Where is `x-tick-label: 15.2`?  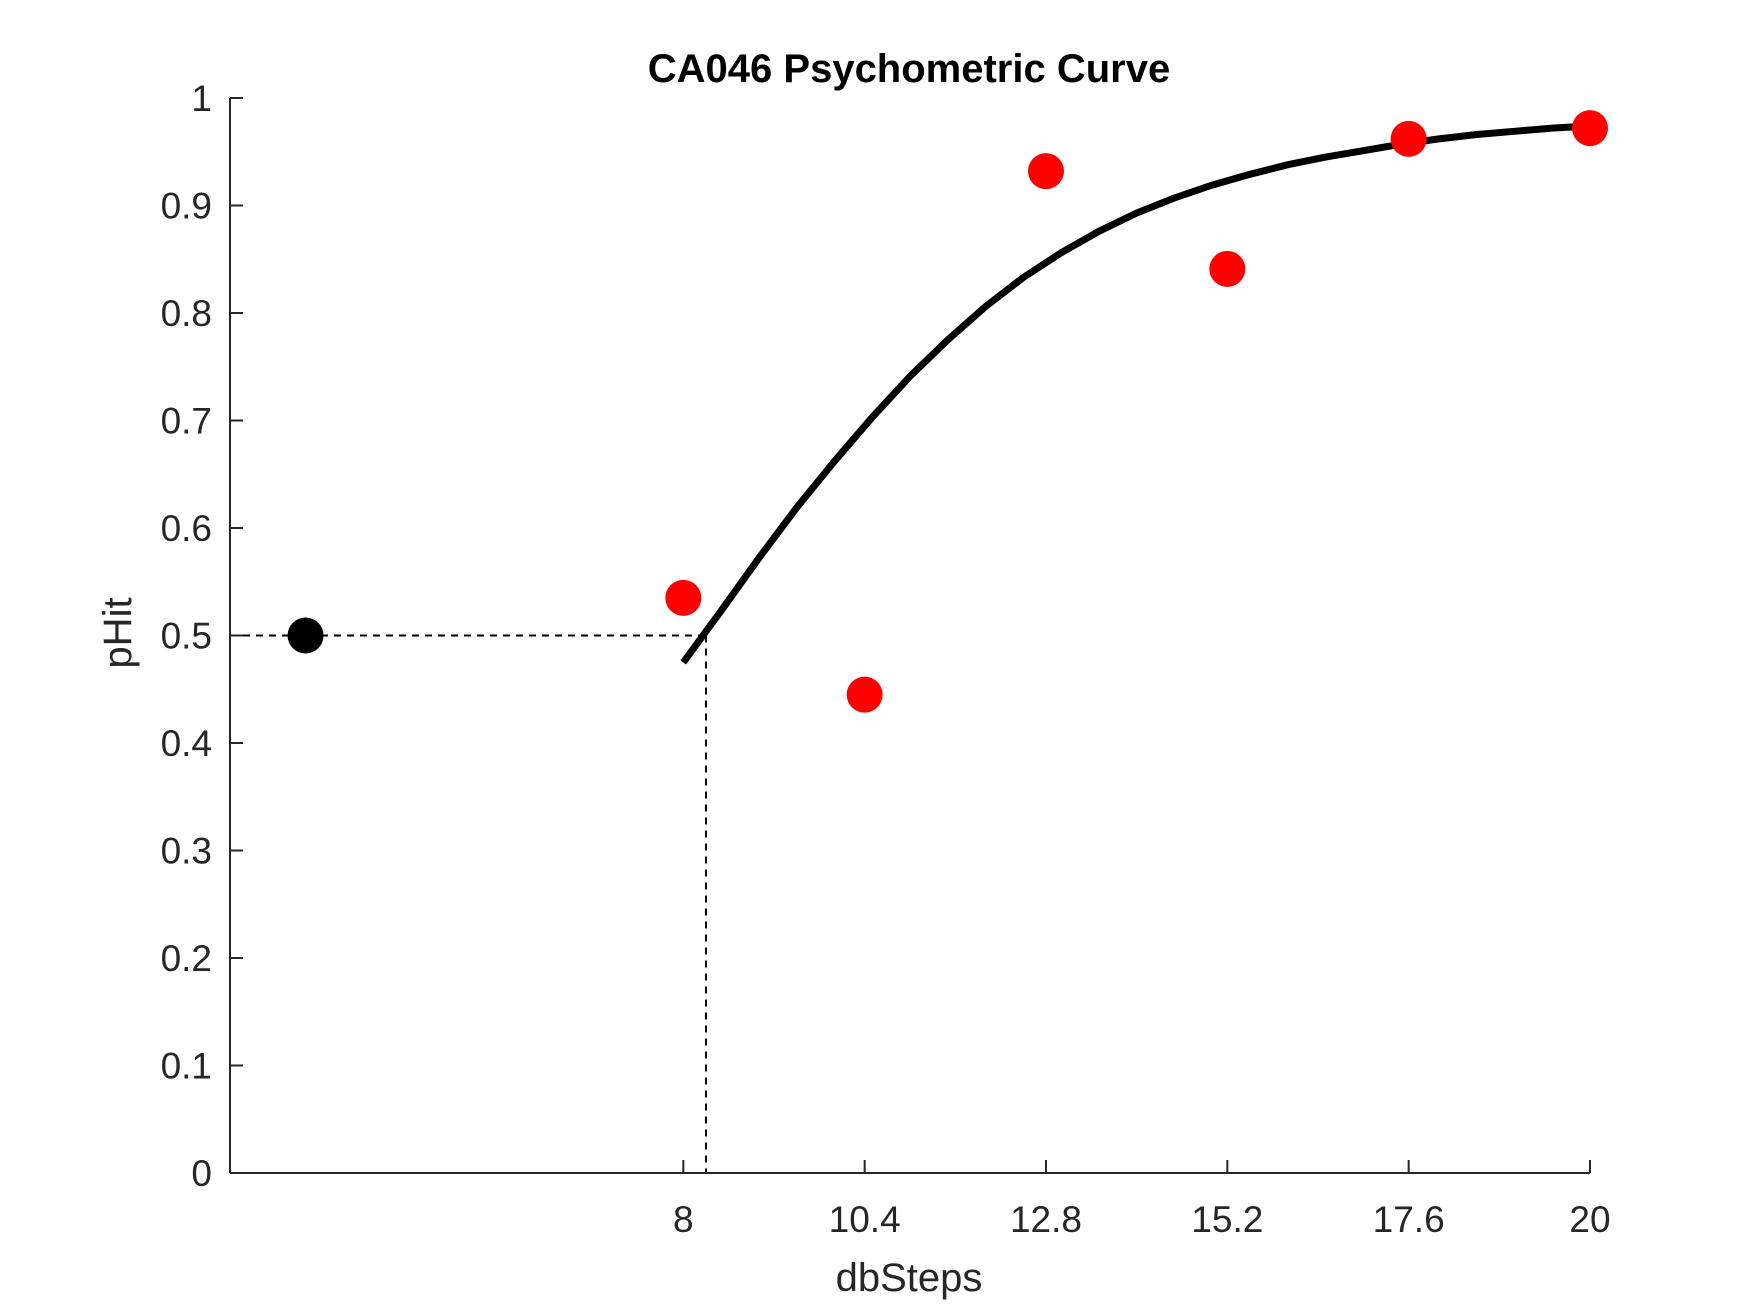 x-tick-label: 15.2 is located at coordinates (1227, 1219).